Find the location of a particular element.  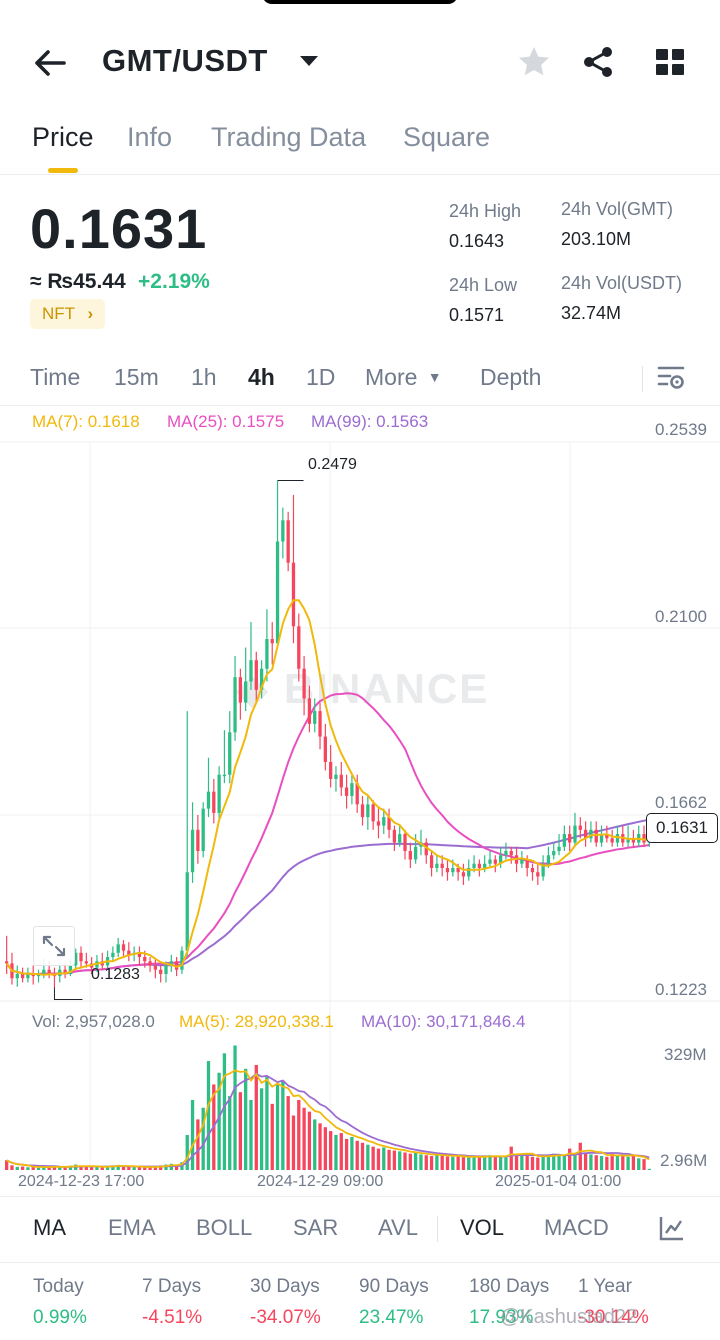

perf-label-today: Today is located at coordinates (58, 1286).